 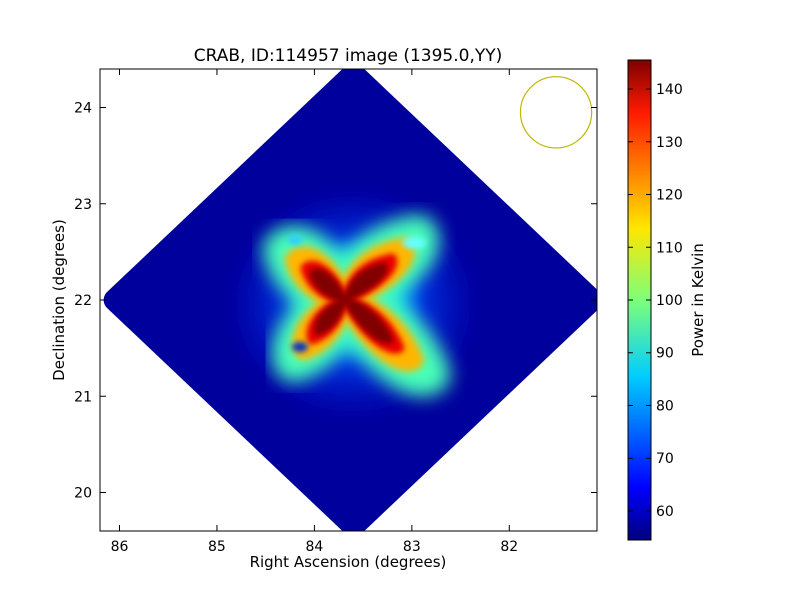 What do you see at coordinates (669, 90) in the screenshot?
I see `colorbar-tick-label: 140` at bounding box center [669, 90].